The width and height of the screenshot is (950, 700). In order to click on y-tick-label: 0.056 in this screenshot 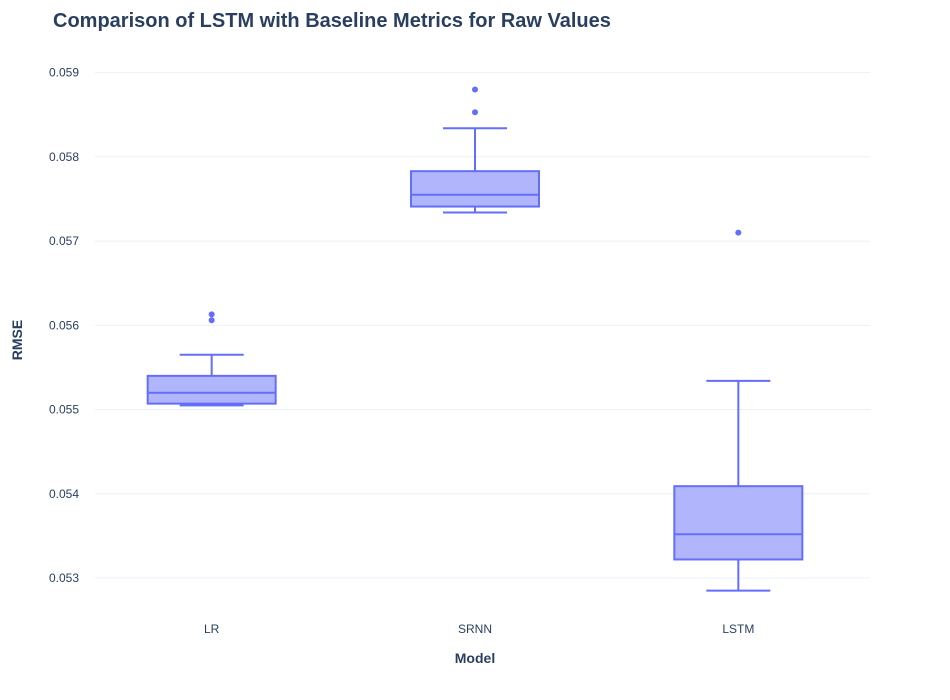, I will do `click(64, 325)`.